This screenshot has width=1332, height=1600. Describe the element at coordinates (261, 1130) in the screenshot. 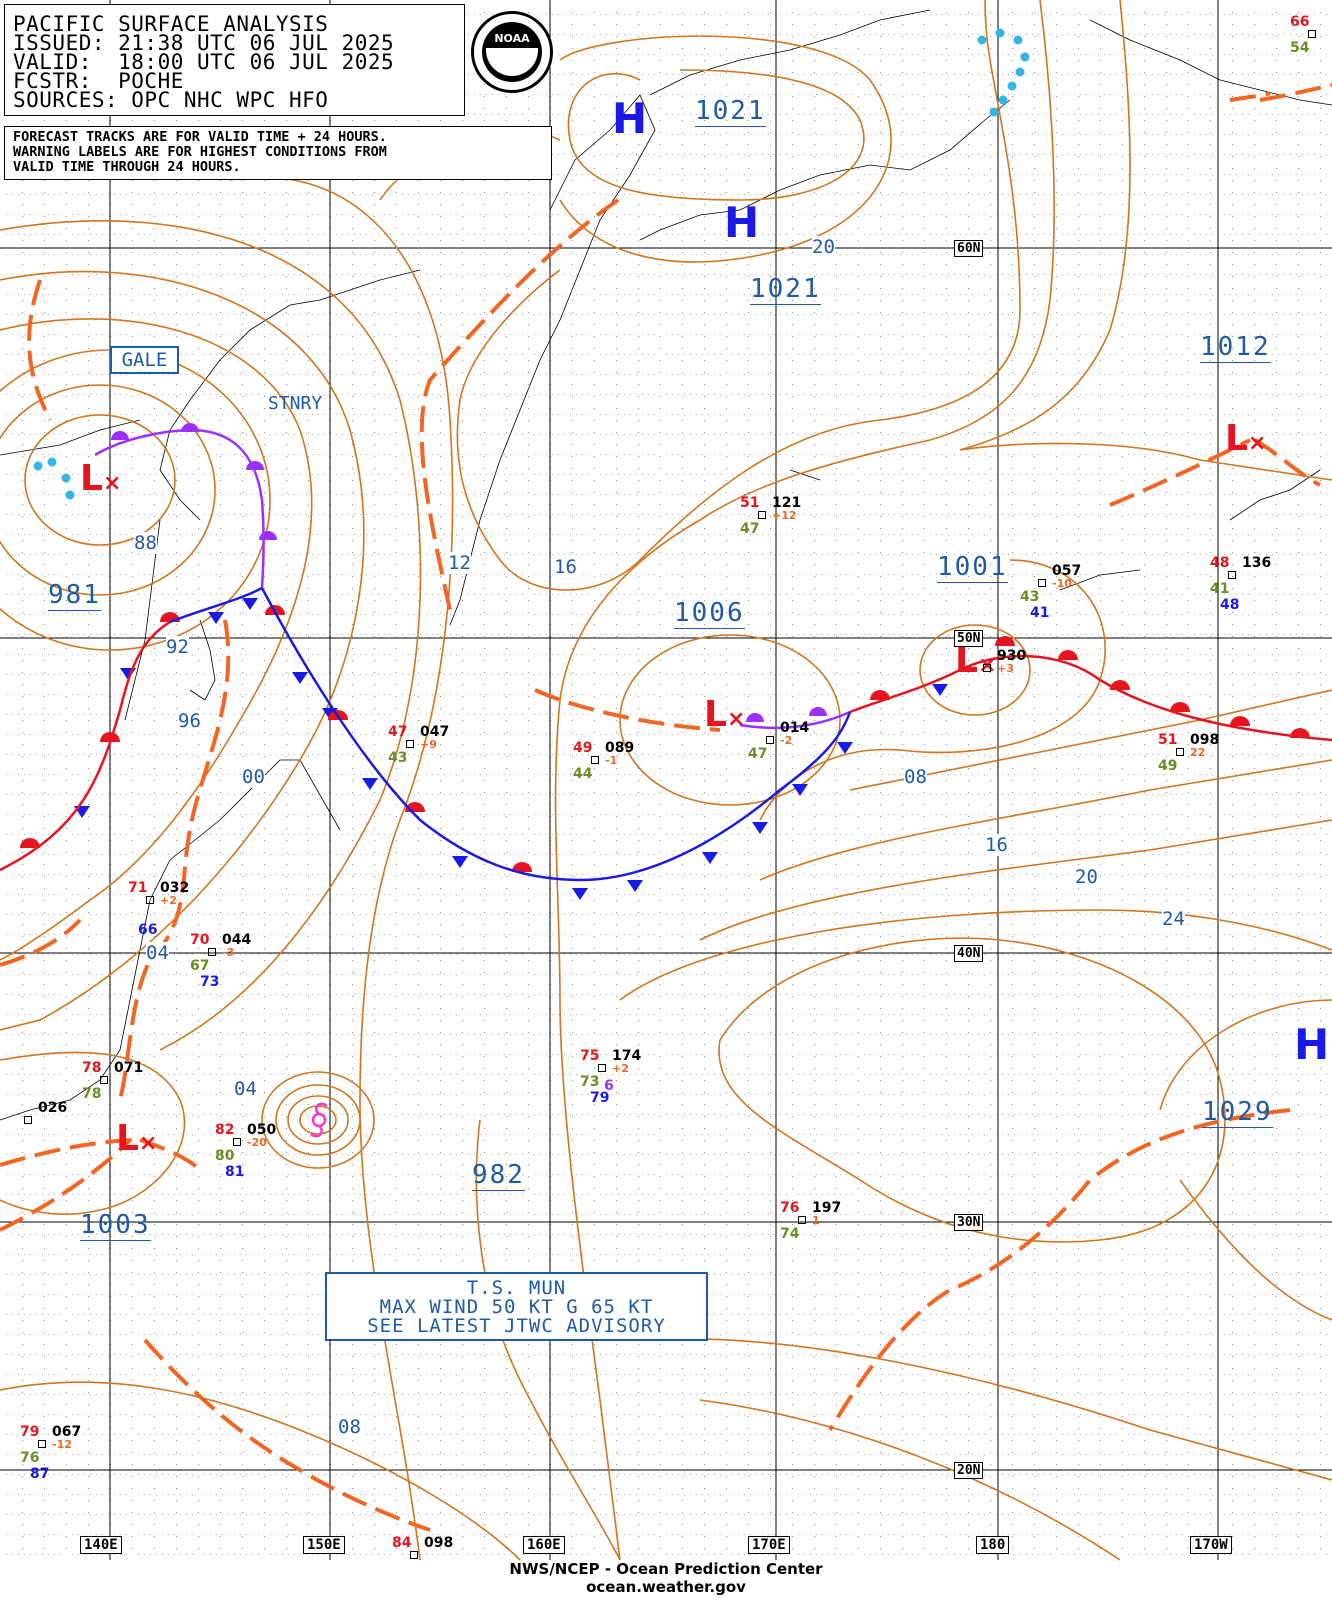

I see `station-pressure: 050` at that location.